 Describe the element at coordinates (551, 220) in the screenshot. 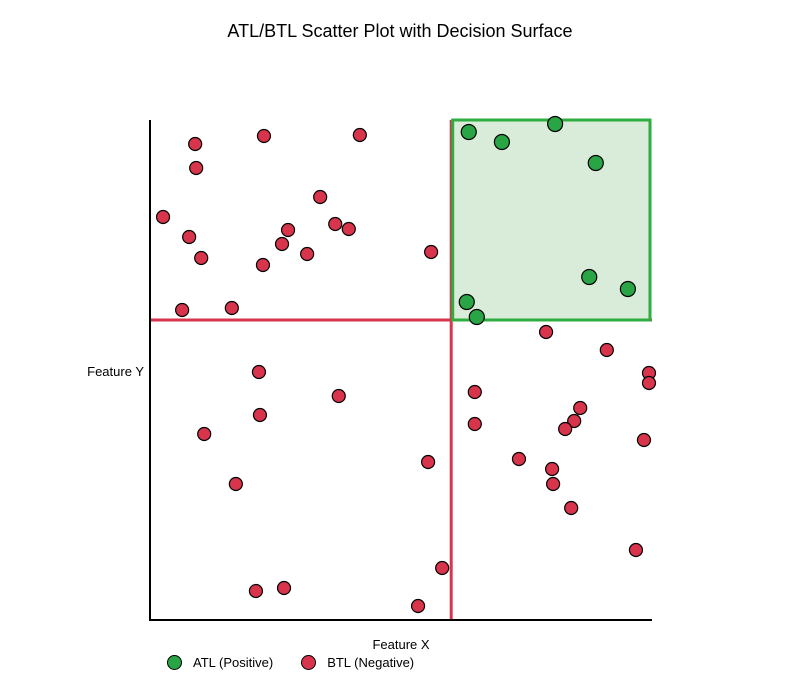

I see `positive-region` at that location.